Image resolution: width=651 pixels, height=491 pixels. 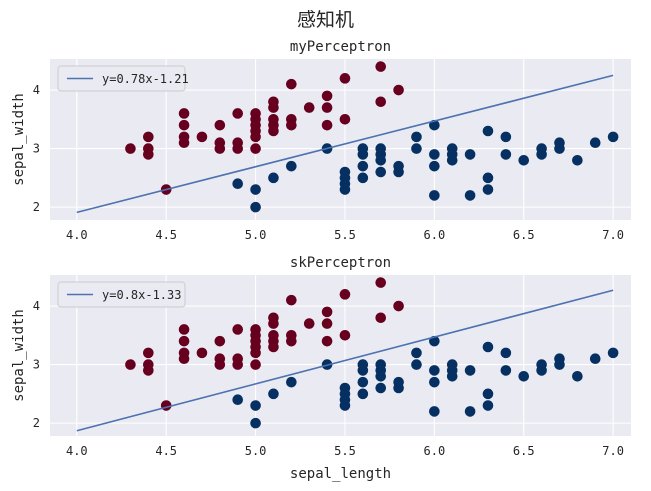 I want to click on subplot-title: myPerceptron, so click(x=340, y=47).